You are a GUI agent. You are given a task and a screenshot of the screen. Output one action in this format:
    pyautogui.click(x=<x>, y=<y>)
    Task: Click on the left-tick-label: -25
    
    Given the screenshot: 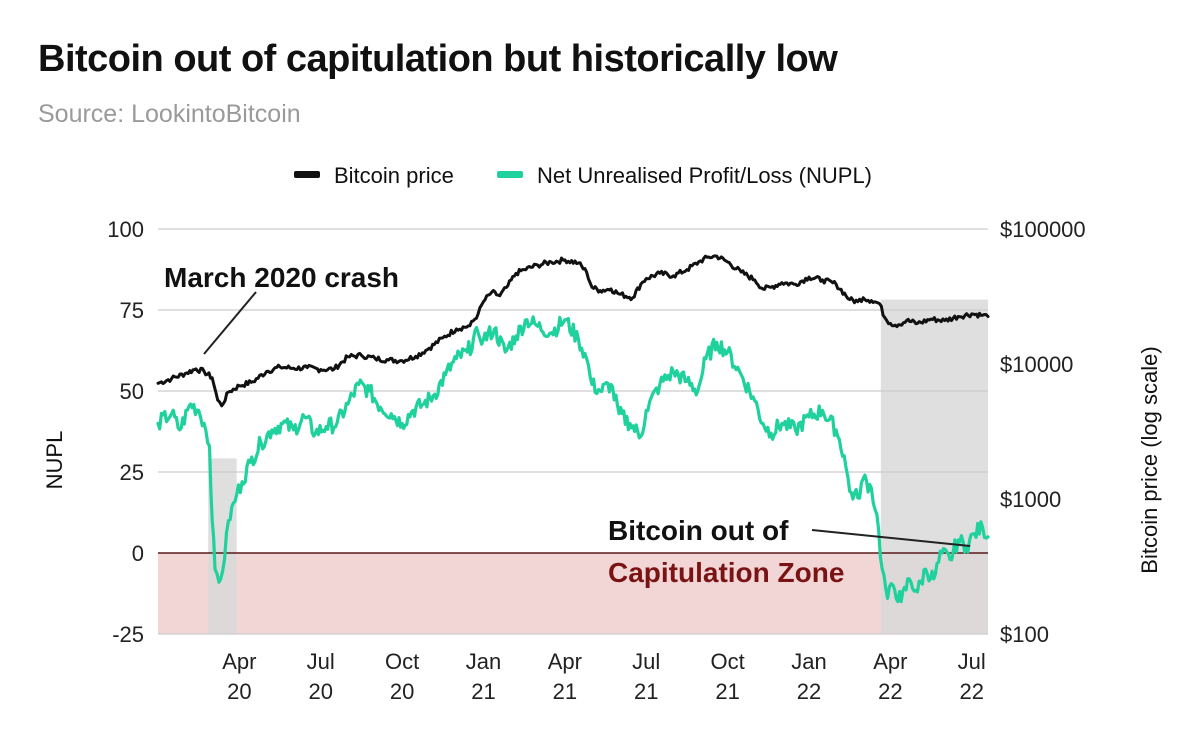 What is the action you would take?
    pyautogui.click(x=128, y=634)
    